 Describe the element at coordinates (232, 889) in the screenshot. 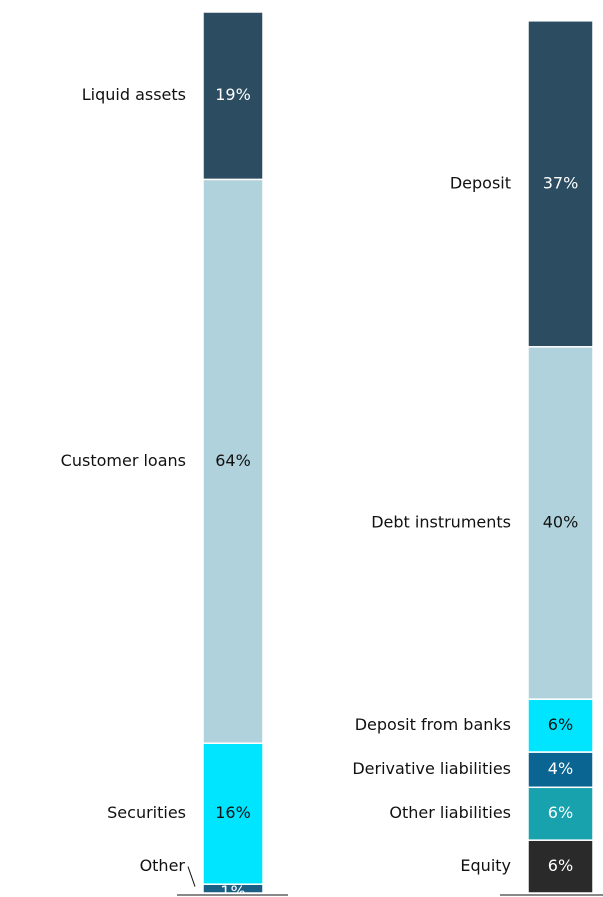

I see `value-label: 1%` at that location.